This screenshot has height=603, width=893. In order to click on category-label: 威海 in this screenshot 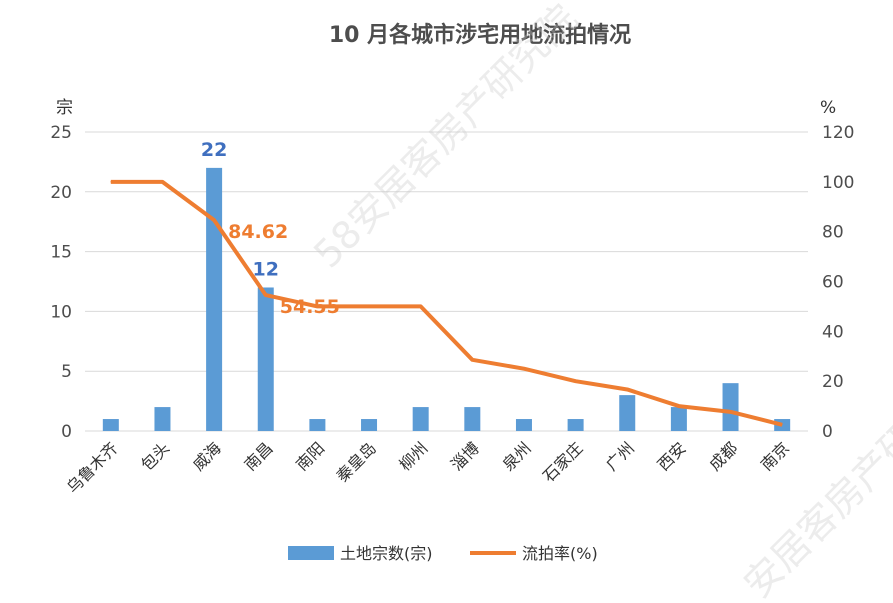, I will do `click(207, 456)`.